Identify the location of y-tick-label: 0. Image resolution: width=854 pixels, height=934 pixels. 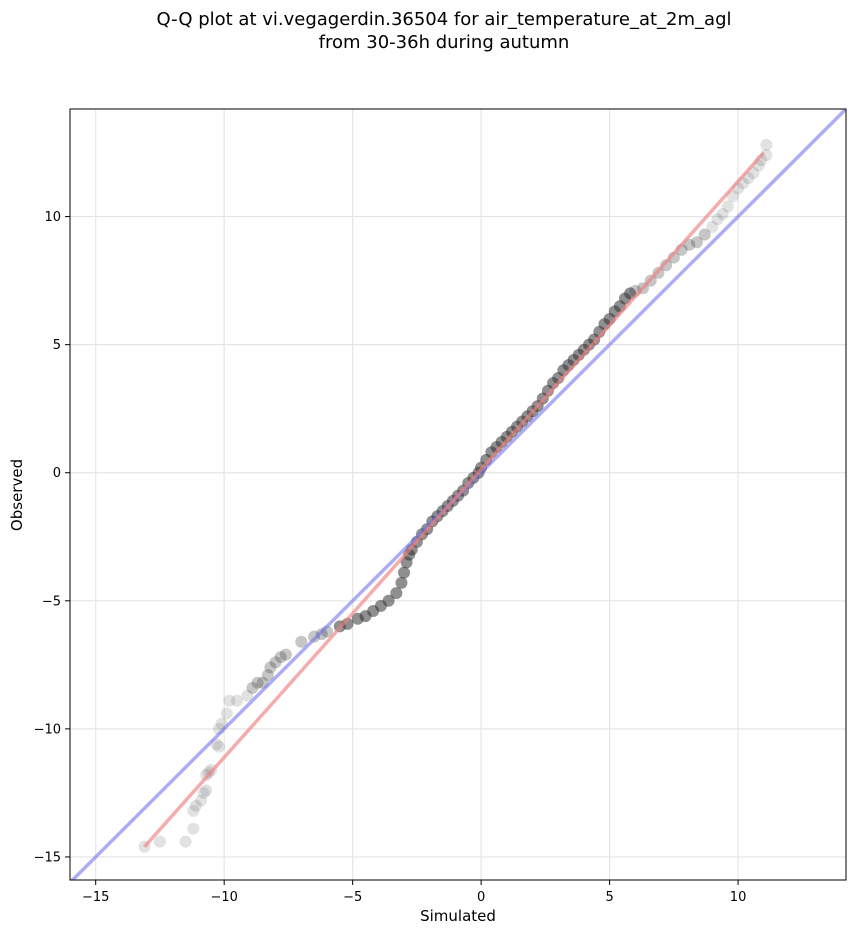
(57, 473).